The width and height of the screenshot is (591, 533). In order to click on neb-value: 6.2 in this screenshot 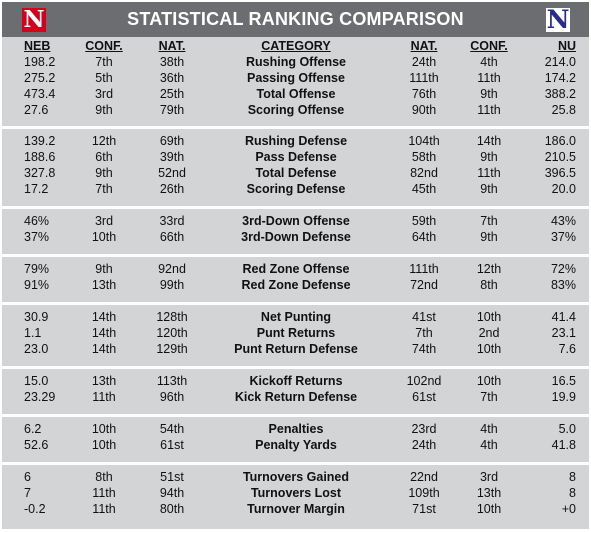, I will do `click(33, 429)`.